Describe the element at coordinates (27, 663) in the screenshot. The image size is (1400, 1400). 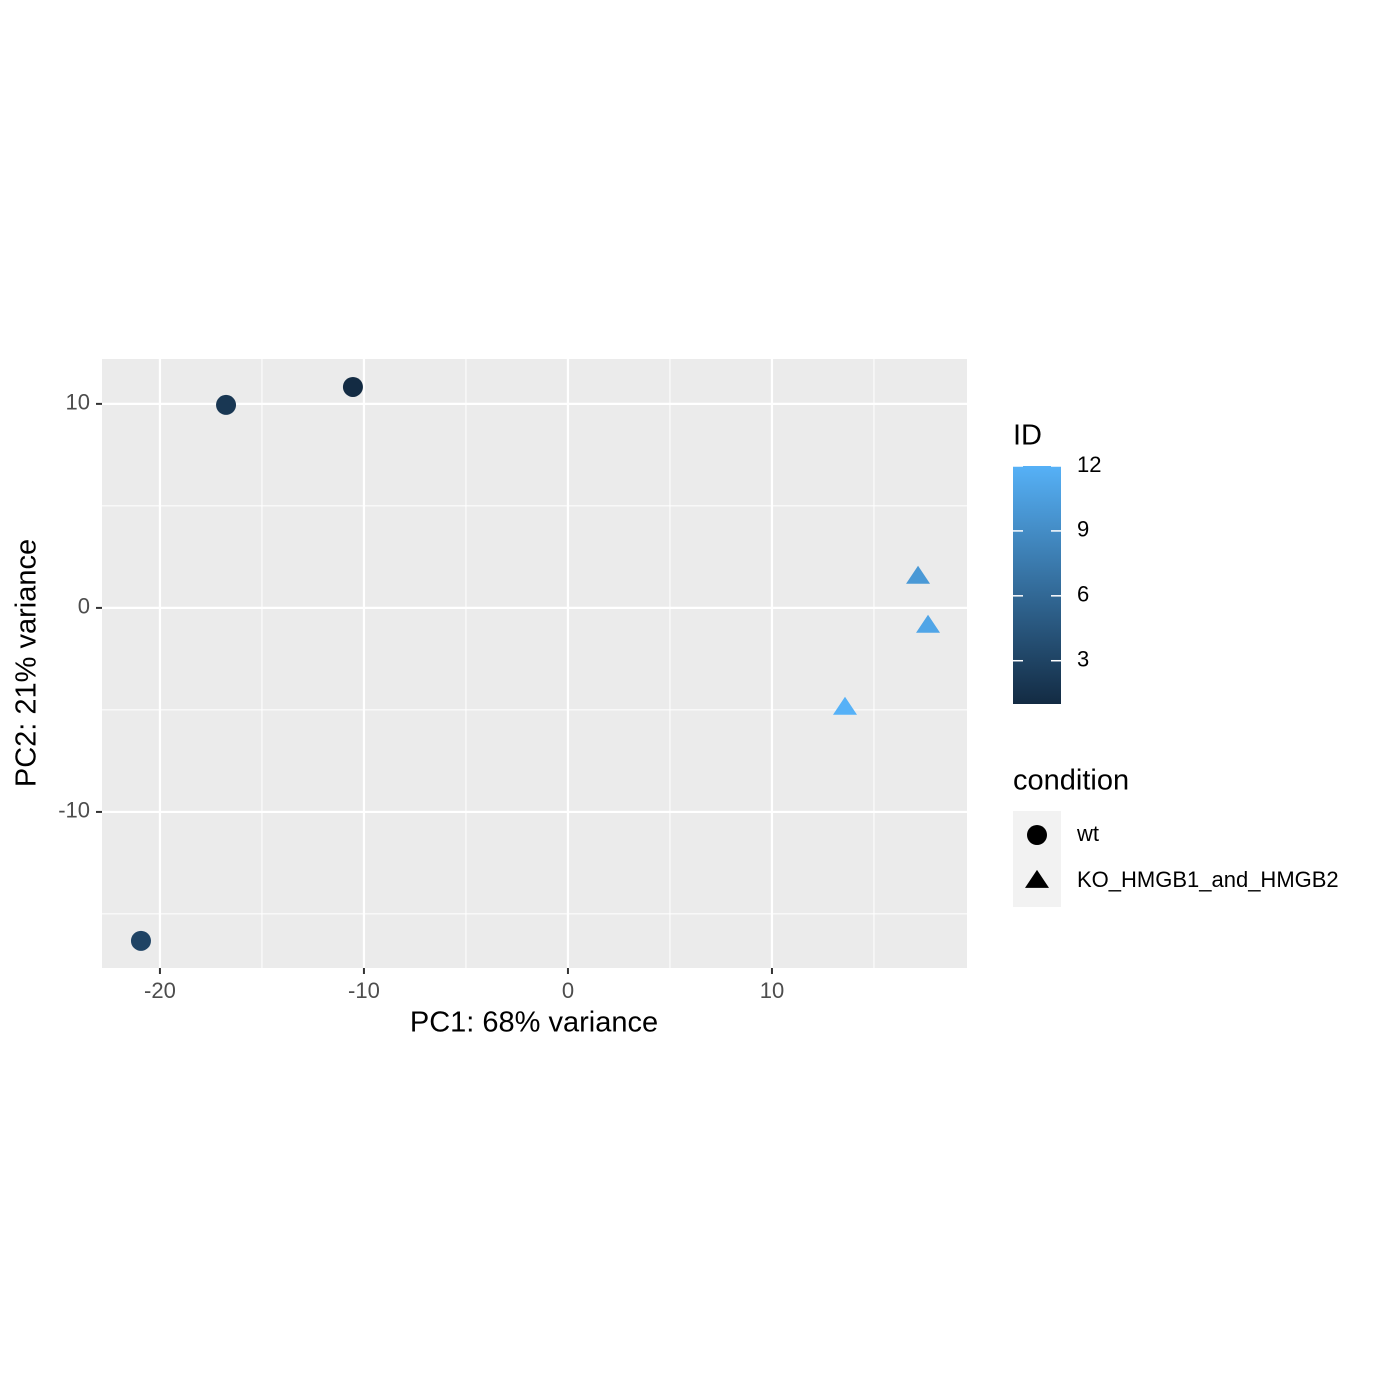
I see `y-axis-title: PC2: 21% variance` at that location.